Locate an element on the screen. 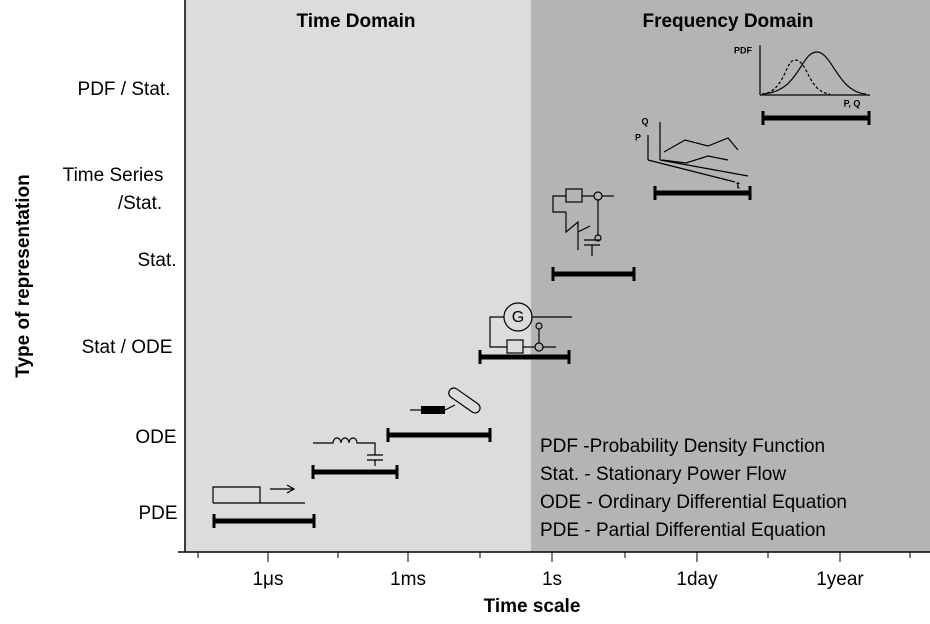 The image size is (930, 624). x-tick-label: 1μs is located at coordinates (267, 579).